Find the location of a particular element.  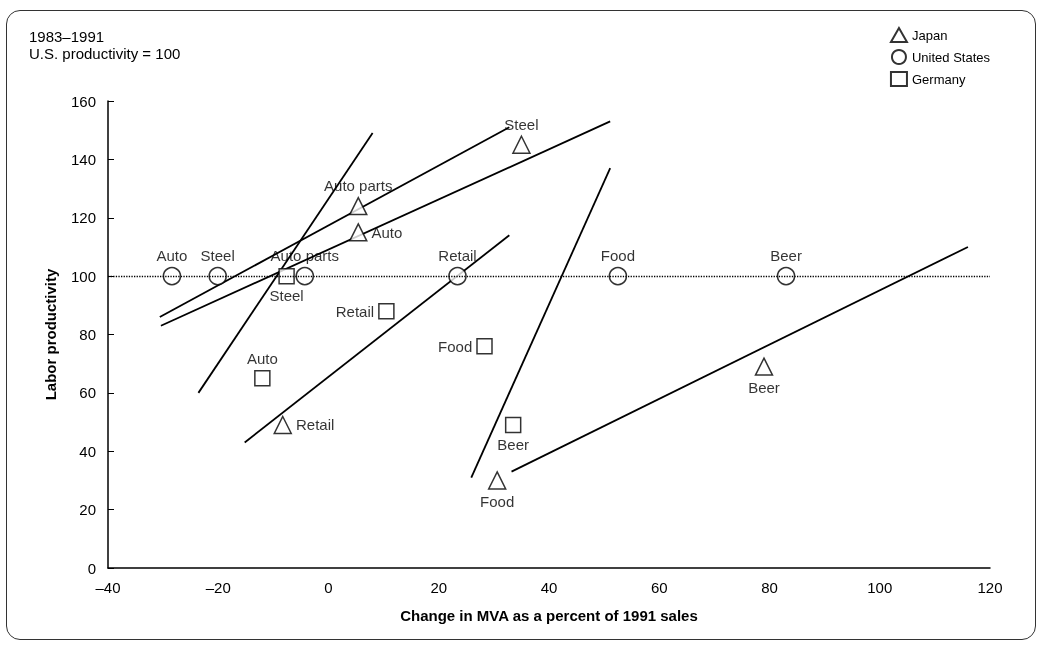

x-tick-label: 40 is located at coordinates (549, 587).